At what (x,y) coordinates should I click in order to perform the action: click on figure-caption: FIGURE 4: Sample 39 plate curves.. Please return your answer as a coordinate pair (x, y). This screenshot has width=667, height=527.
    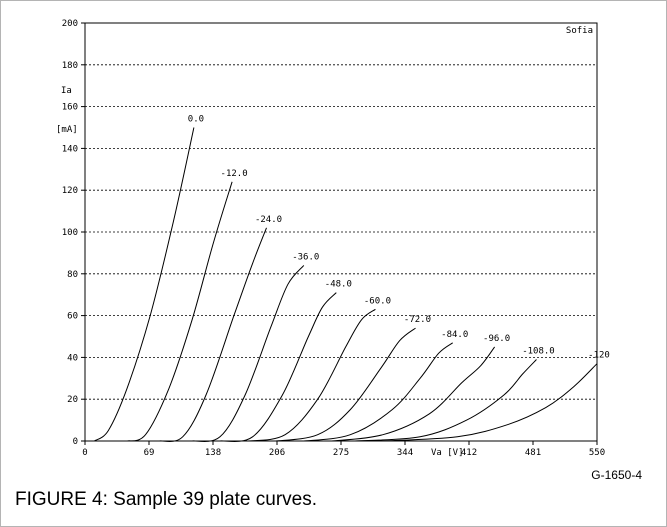
    Looking at the image, I should click on (166, 499).